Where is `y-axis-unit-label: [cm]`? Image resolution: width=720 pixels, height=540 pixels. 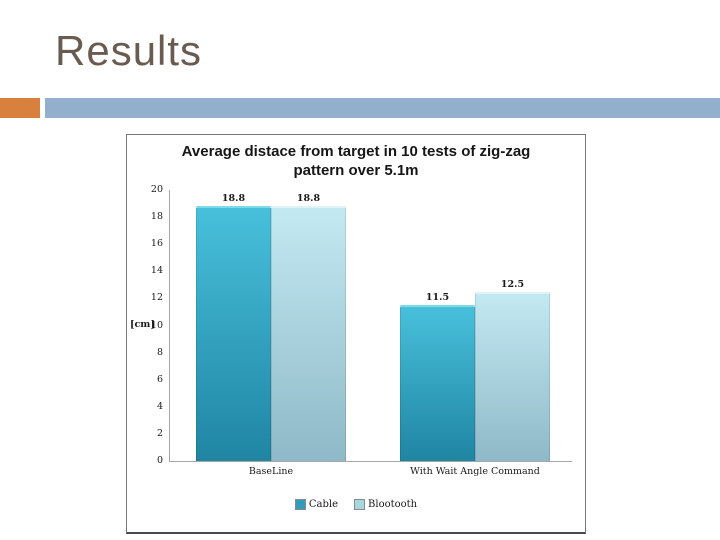 y-axis-unit-label: [cm] is located at coordinates (142, 324).